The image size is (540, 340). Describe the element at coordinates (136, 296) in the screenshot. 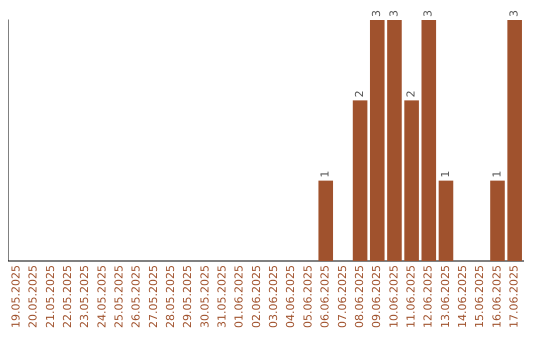

I see `x-tick-label: 26.05.2025` at that location.